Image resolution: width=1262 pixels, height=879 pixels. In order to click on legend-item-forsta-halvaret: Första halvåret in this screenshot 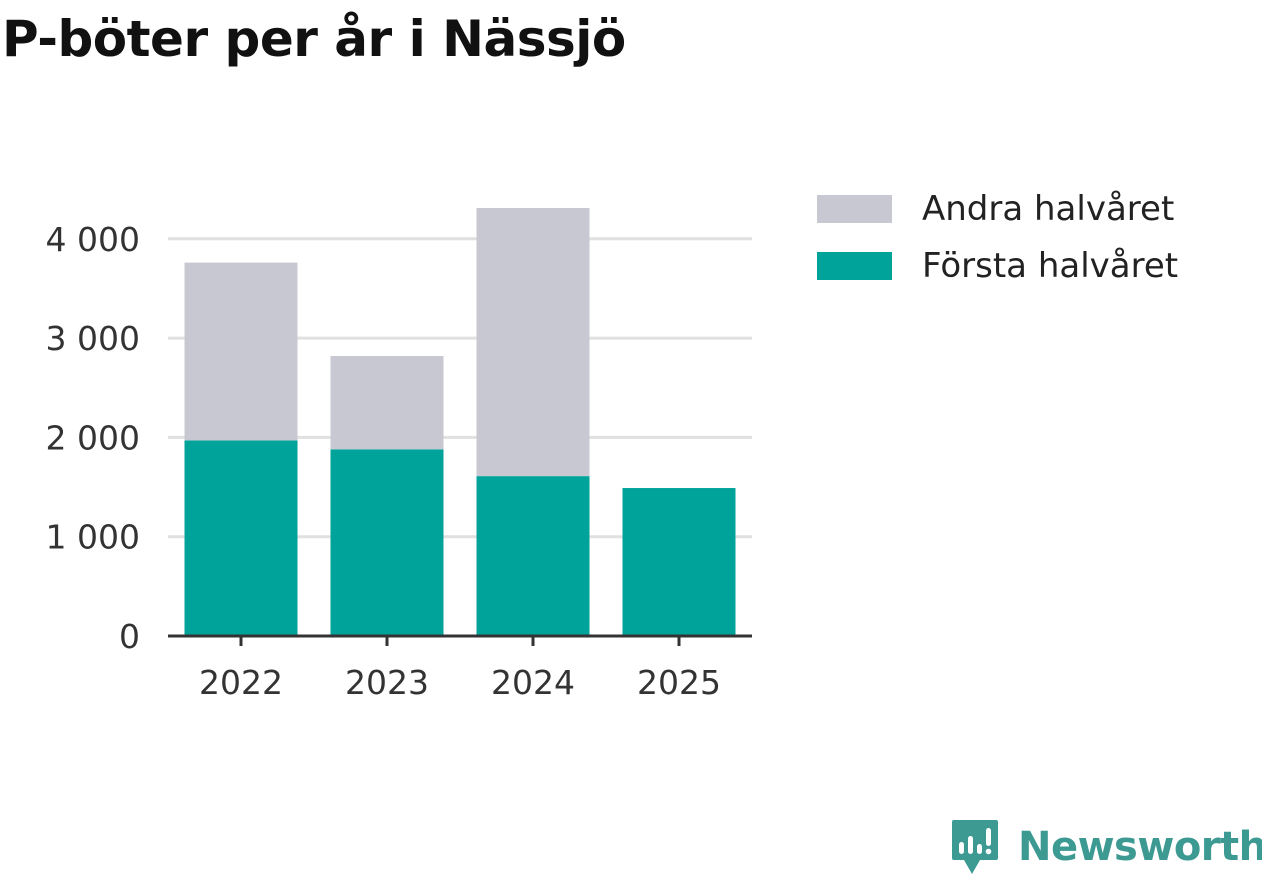, I will do `click(997, 265)`.